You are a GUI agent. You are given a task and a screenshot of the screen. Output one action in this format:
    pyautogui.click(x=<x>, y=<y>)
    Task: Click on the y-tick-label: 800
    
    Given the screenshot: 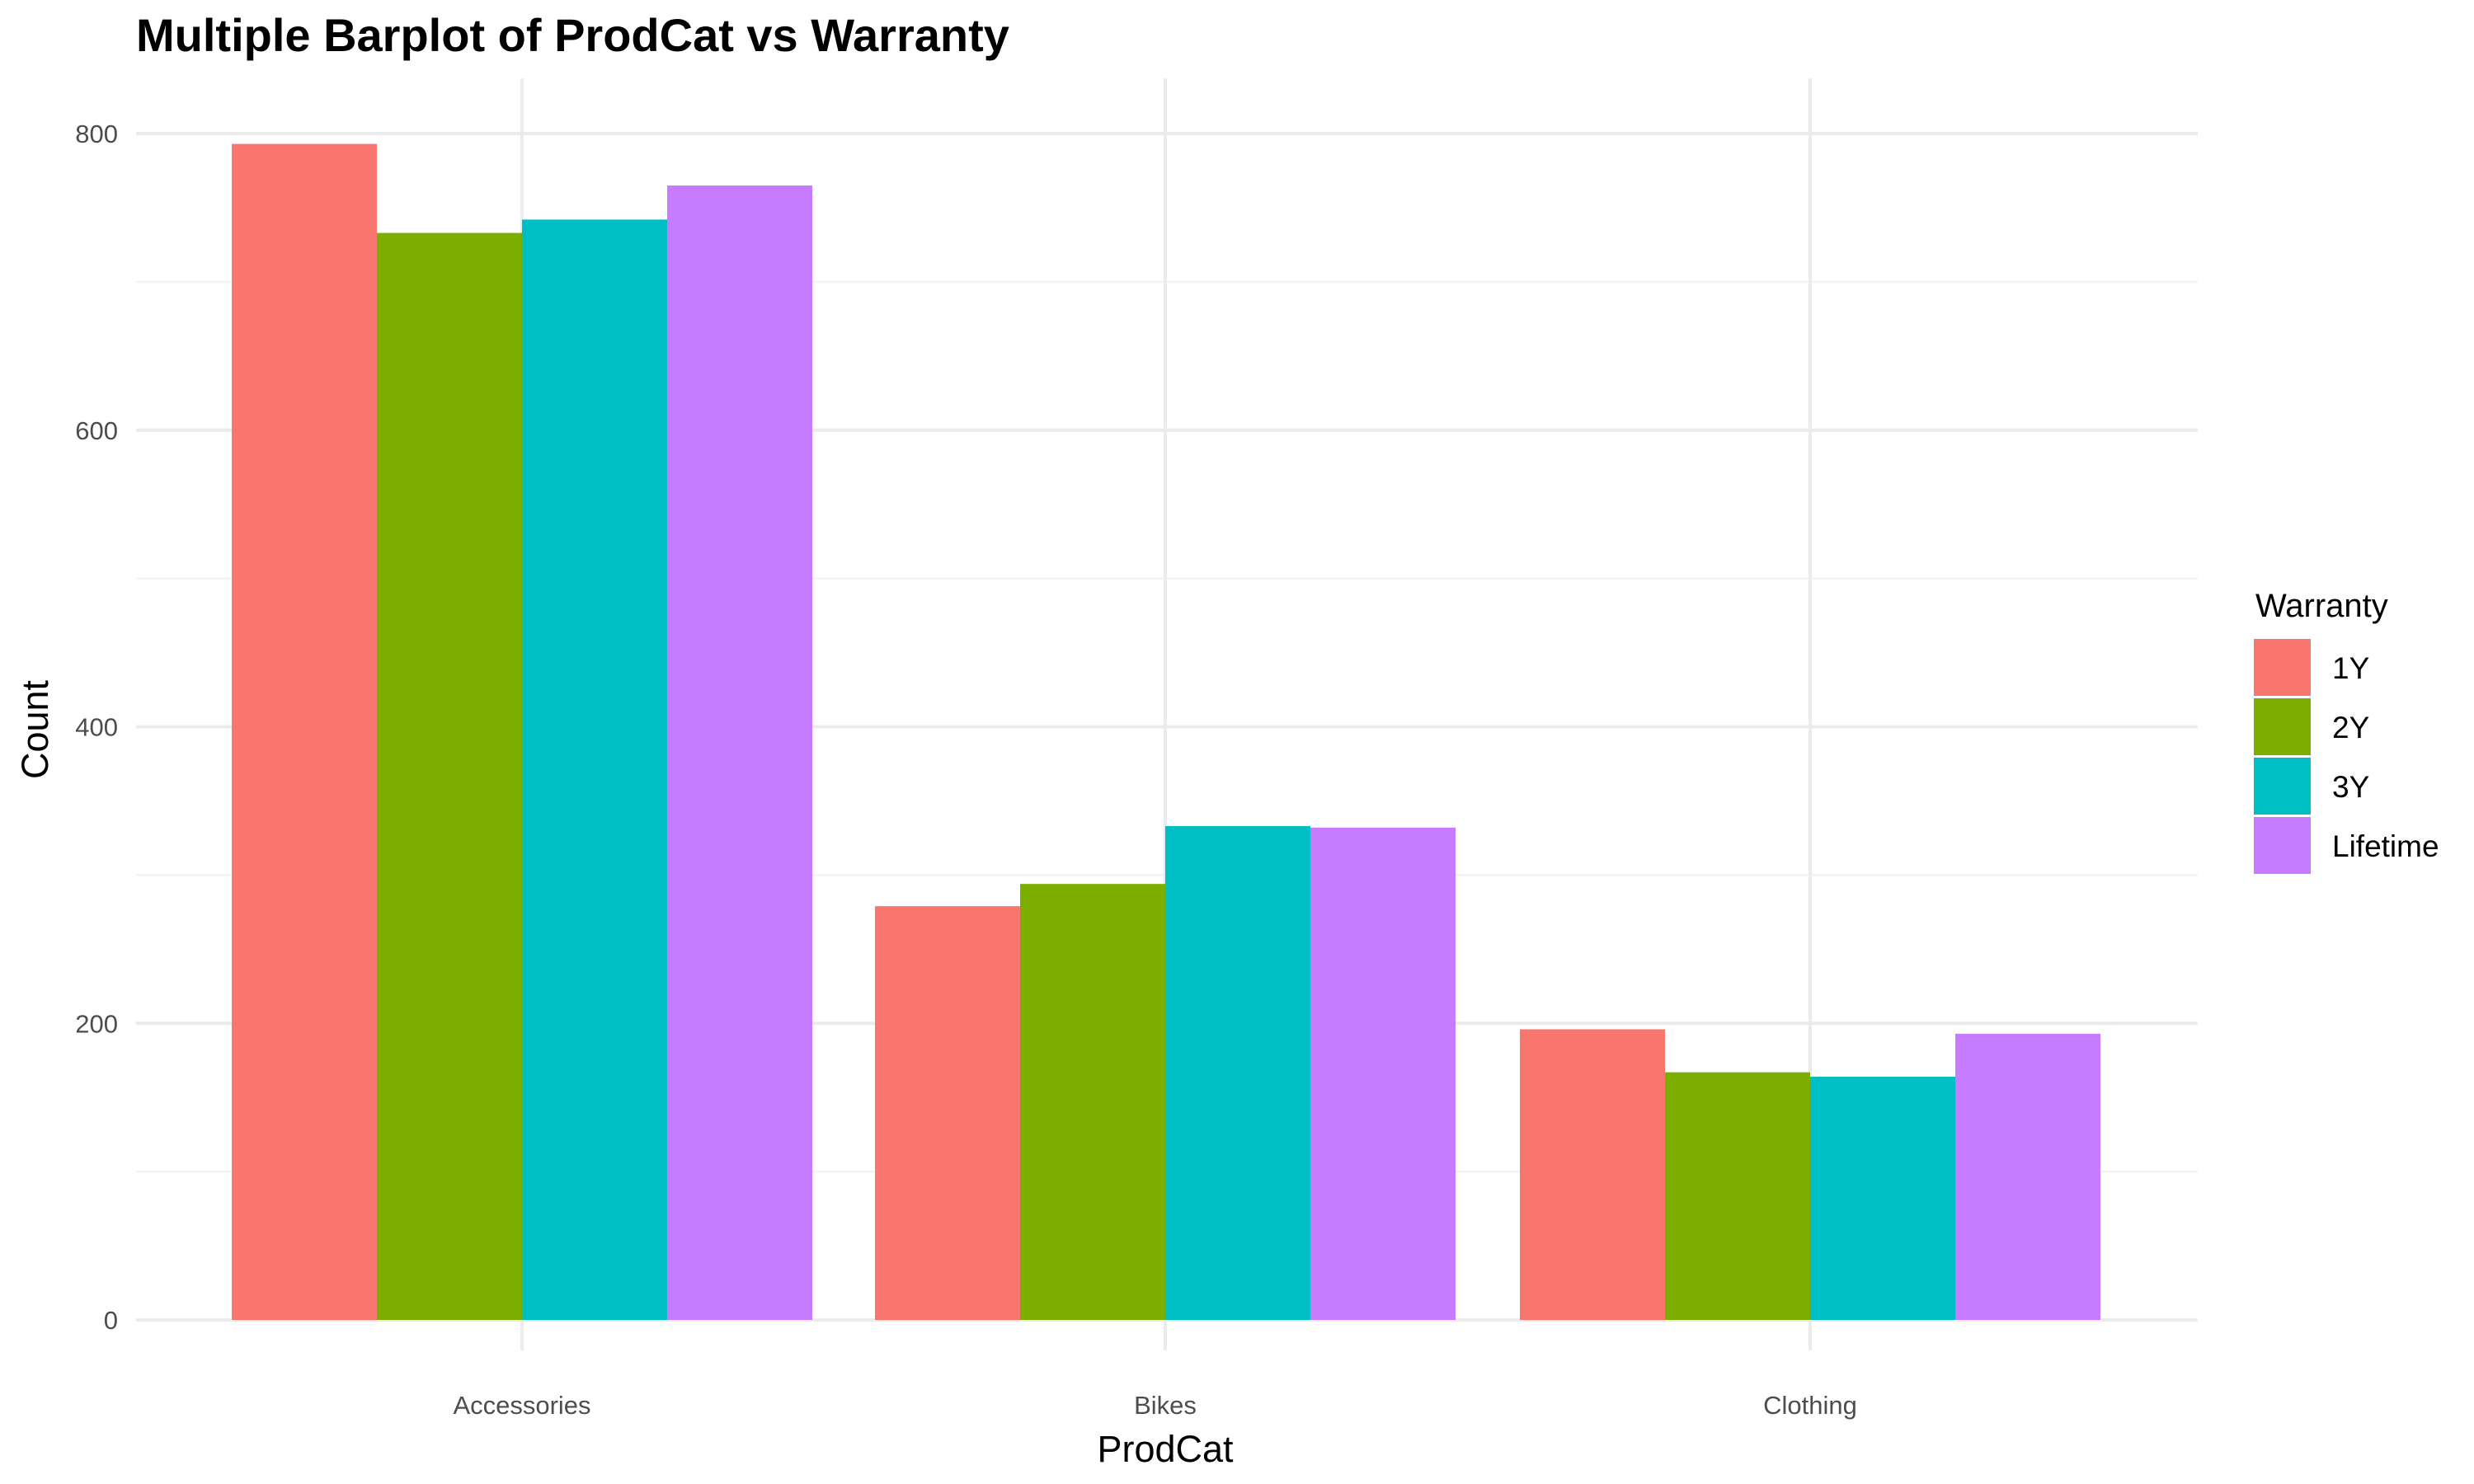 What is the action you would take?
    pyautogui.click(x=96, y=134)
    